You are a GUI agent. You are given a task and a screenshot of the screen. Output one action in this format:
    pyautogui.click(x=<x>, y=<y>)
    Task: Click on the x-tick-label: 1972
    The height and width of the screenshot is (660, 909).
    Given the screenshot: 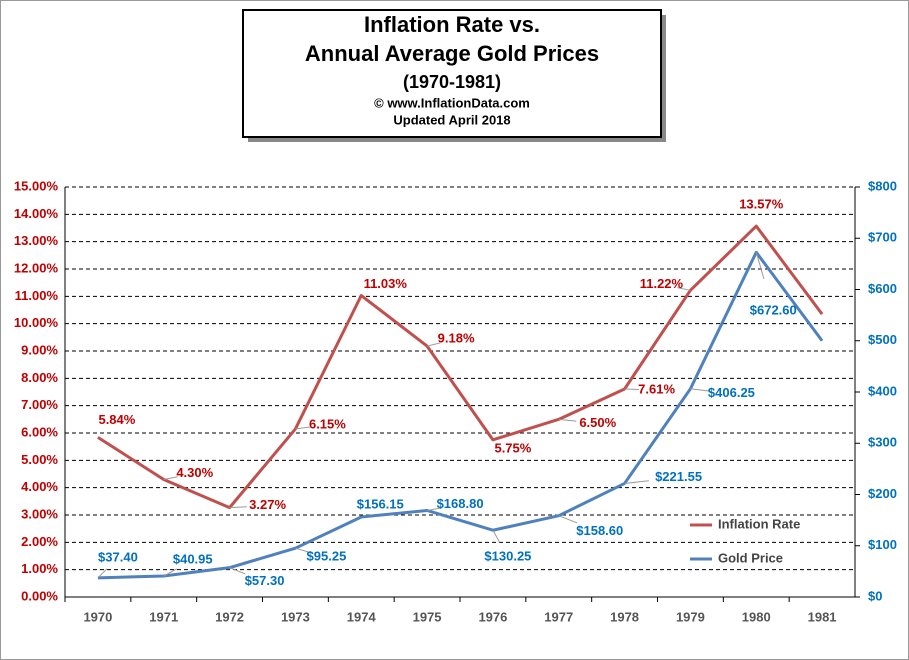 What is the action you would take?
    pyautogui.click(x=229, y=616)
    